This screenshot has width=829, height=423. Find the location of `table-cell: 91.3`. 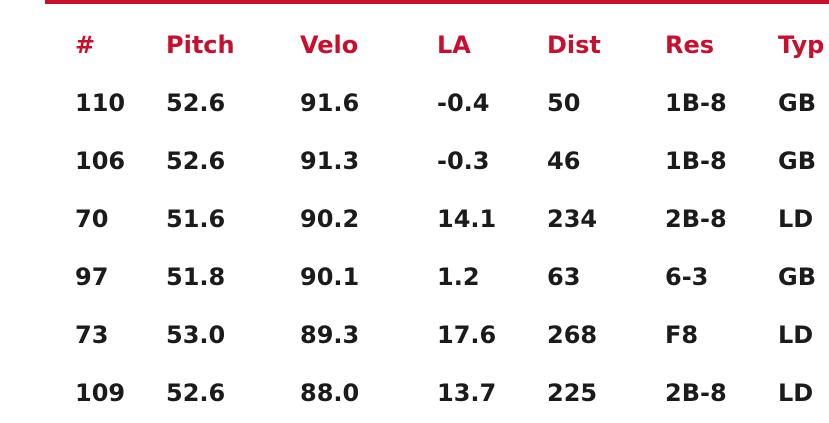

table-cell: 91.3 is located at coordinates (329, 161).